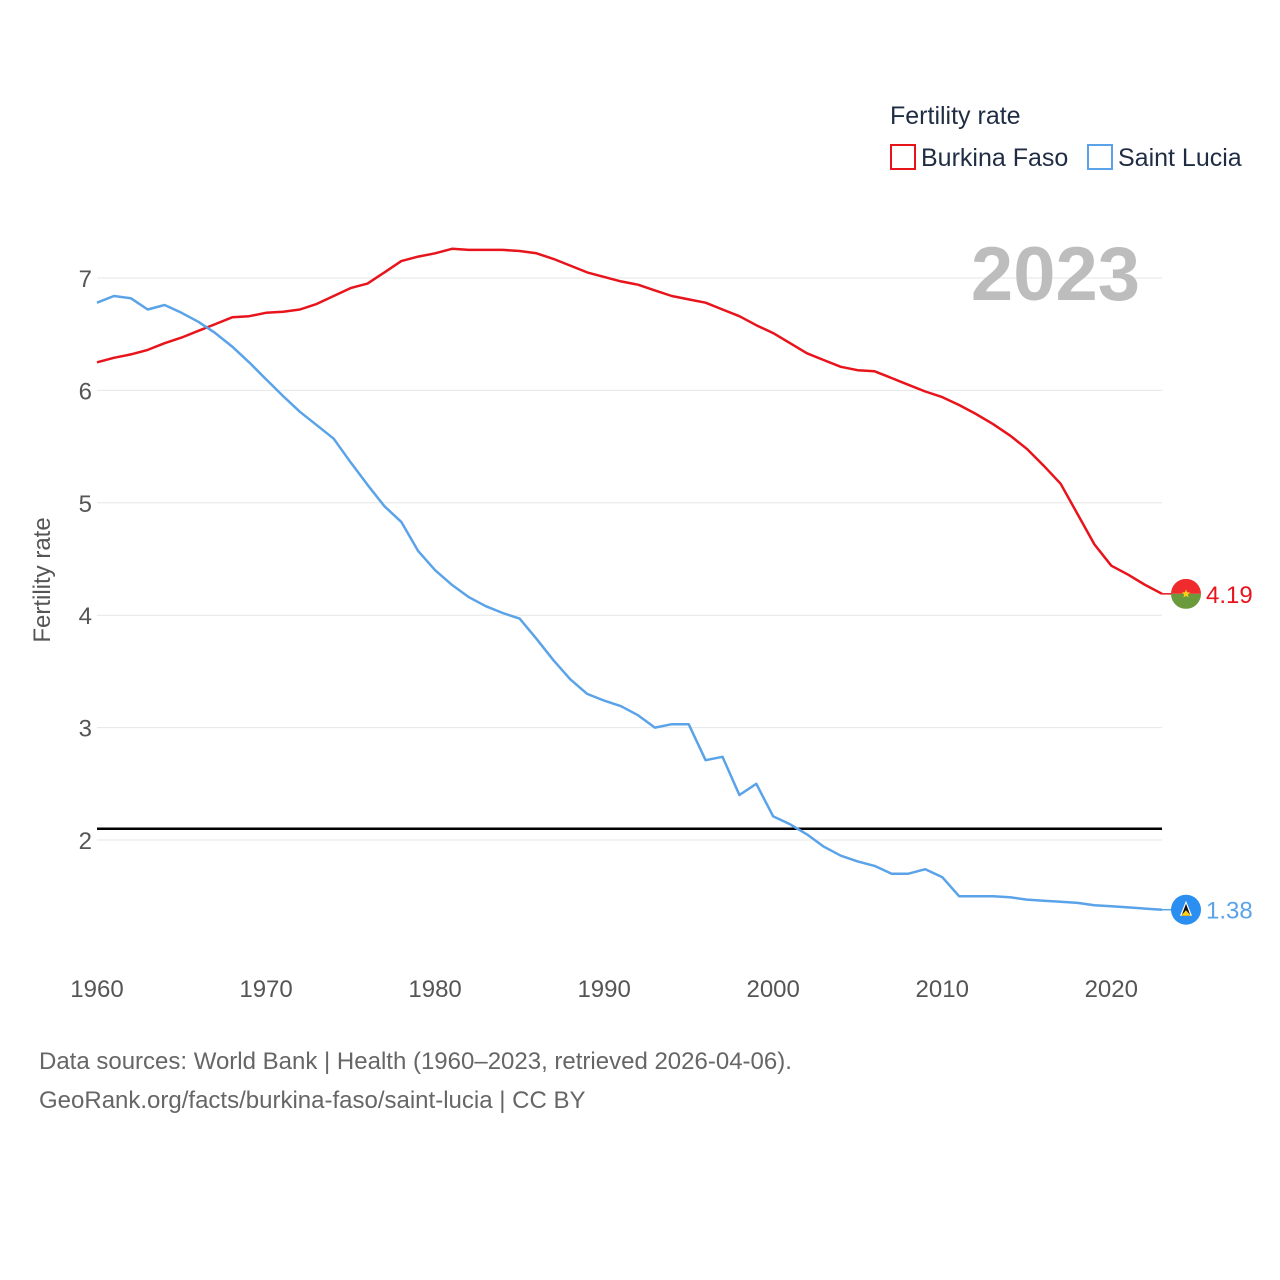 The width and height of the screenshot is (1280, 1280). Describe the element at coordinates (85, 729) in the screenshot. I see `y-tick-label-3: 3` at that location.